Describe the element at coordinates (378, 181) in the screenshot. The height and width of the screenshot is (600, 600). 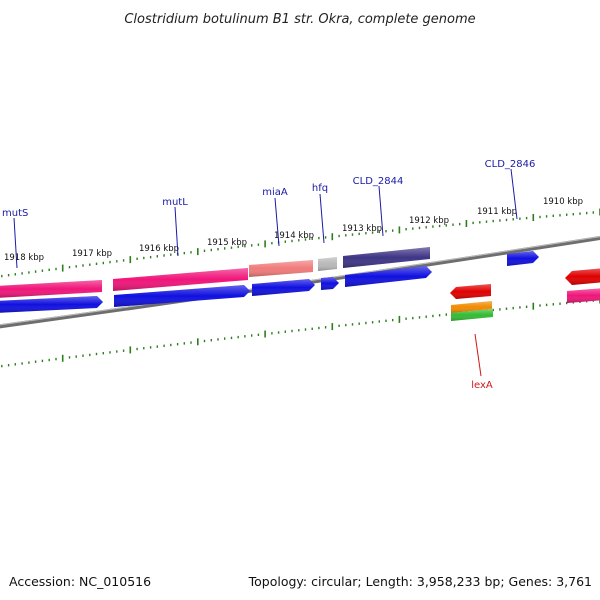
I see `label-CLD_2844: CLD_2844` at that location.